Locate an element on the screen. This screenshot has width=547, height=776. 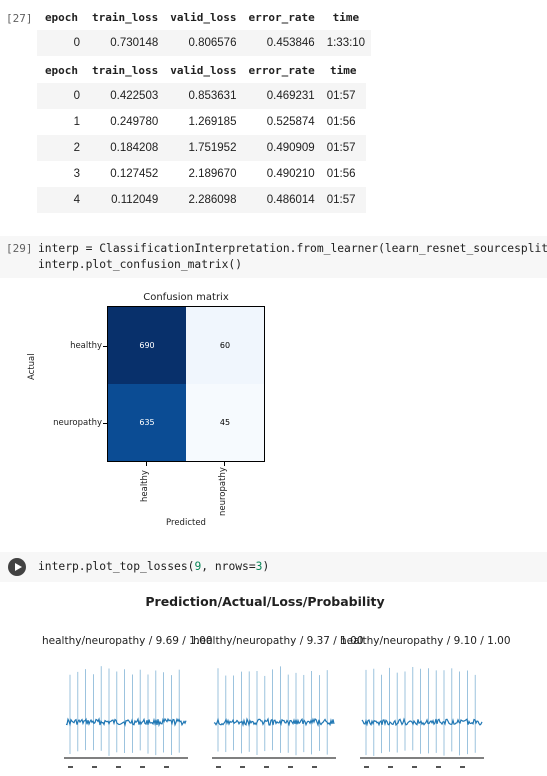
table-cell: 1.269185 is located at coordinates (212, 122).